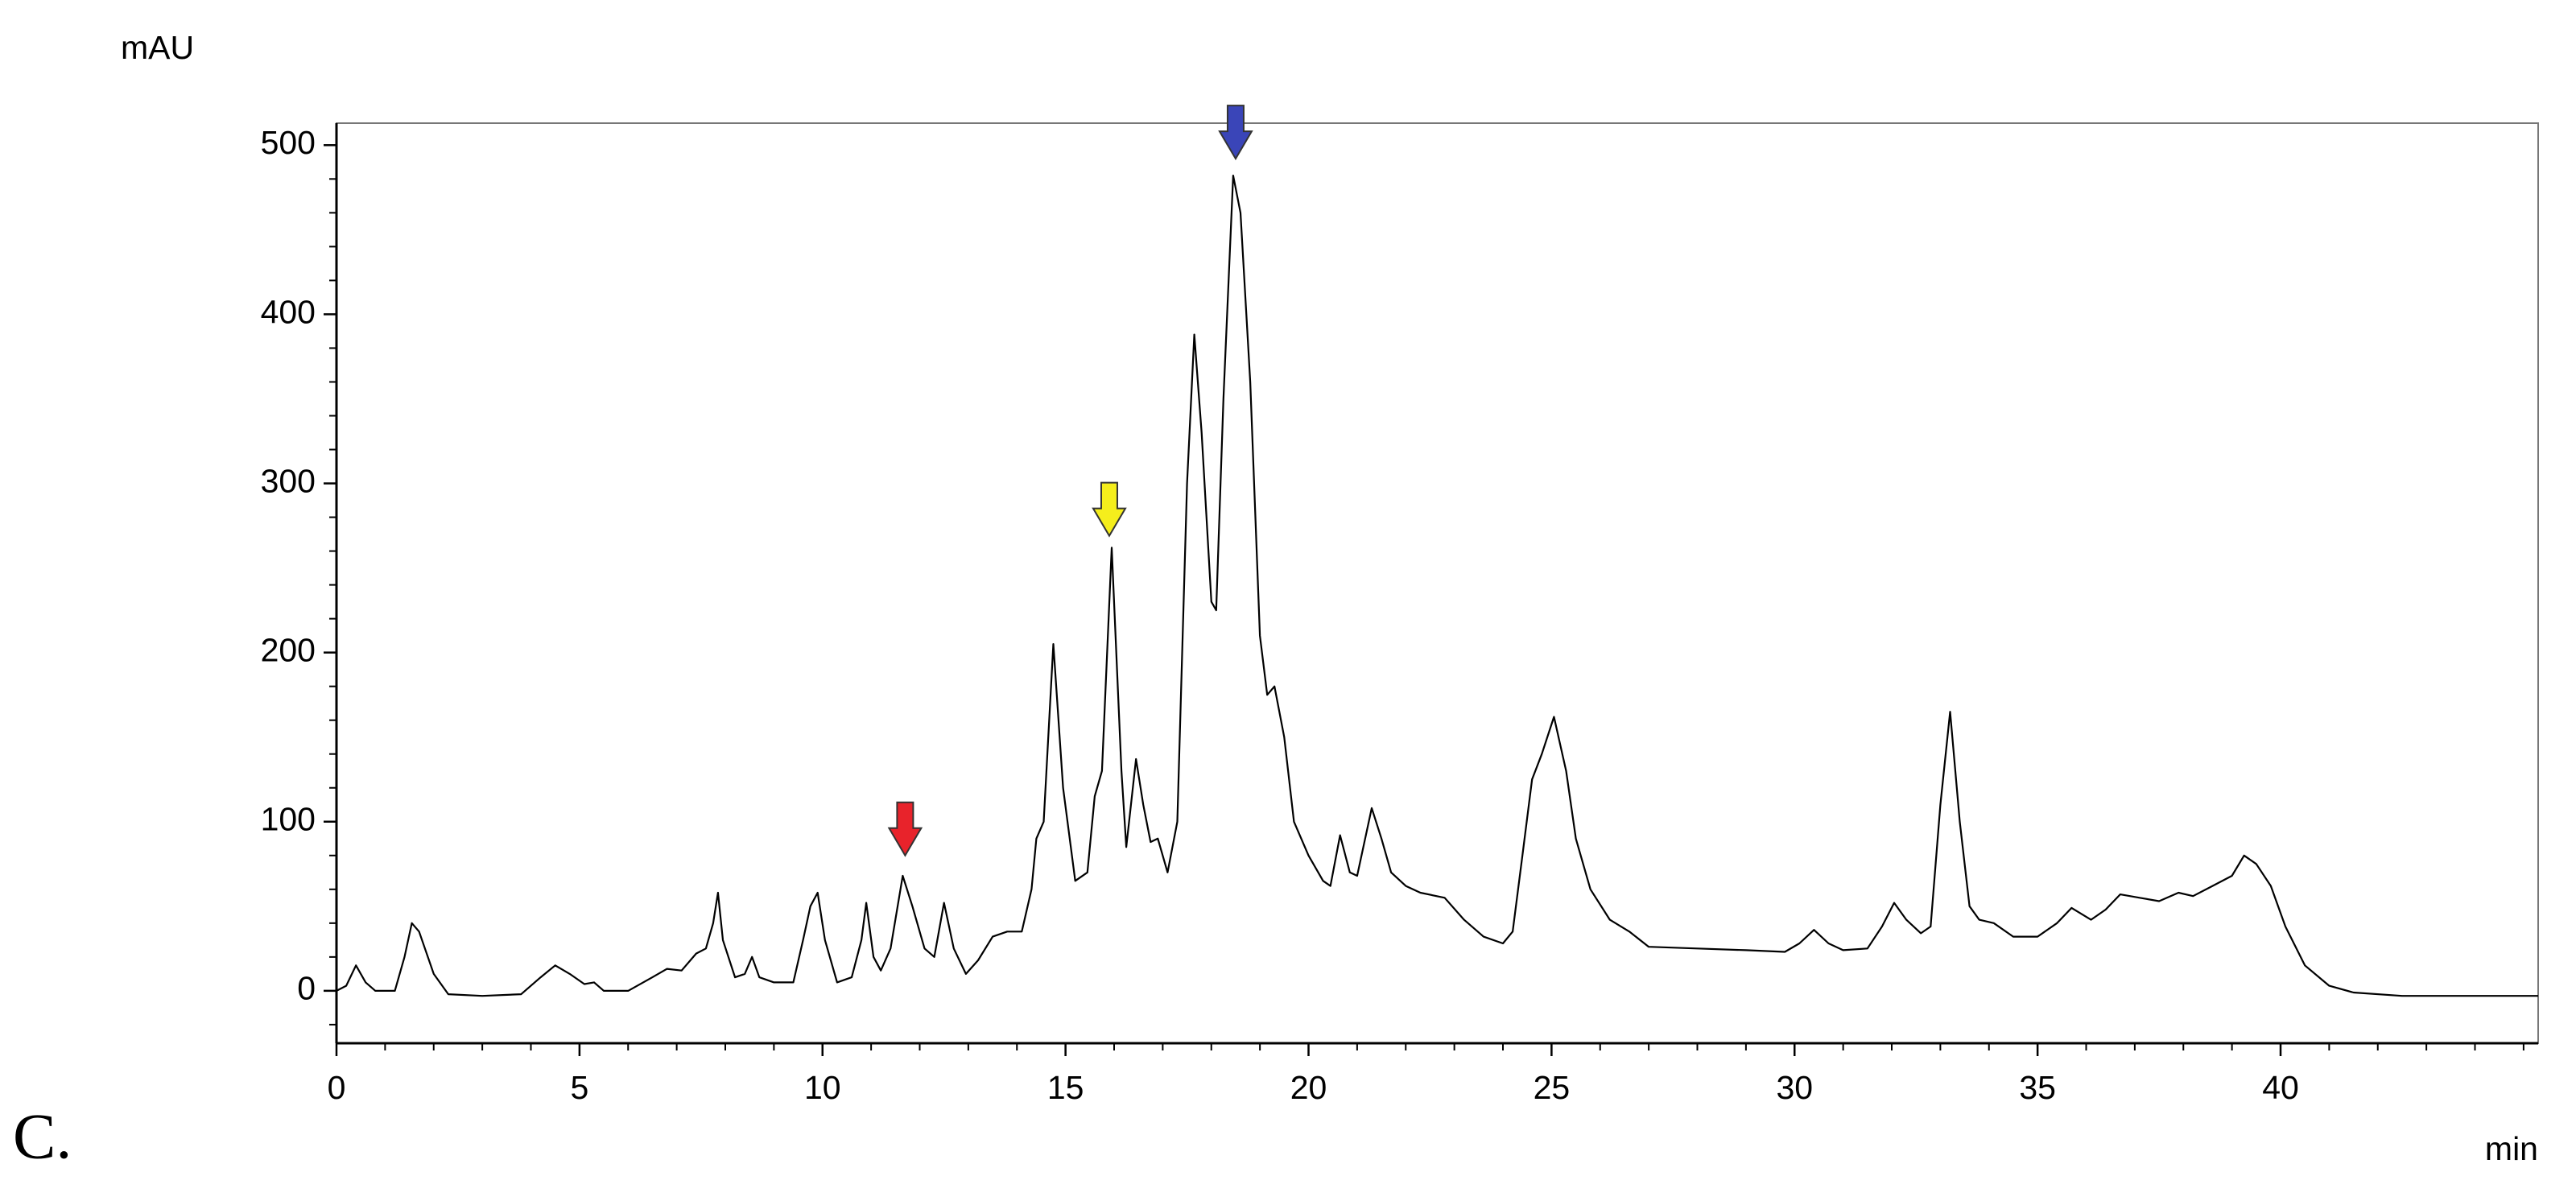 This screenshot has width=2576, height=1201. Describe the element at coordinates (822, 1087) in the screenshot. I see `x-tick-label: 10` at that location.